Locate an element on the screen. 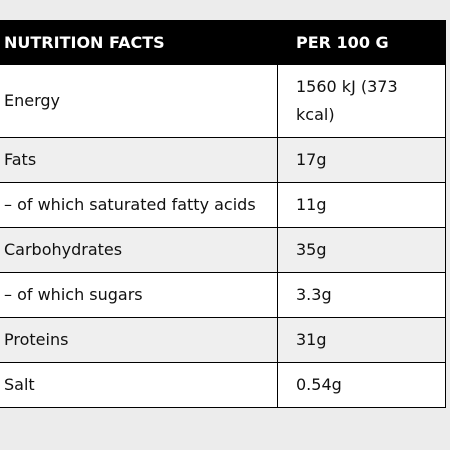 The image size is (450, 450). nutrient-name: Salt is located at coordinates (139, 385).